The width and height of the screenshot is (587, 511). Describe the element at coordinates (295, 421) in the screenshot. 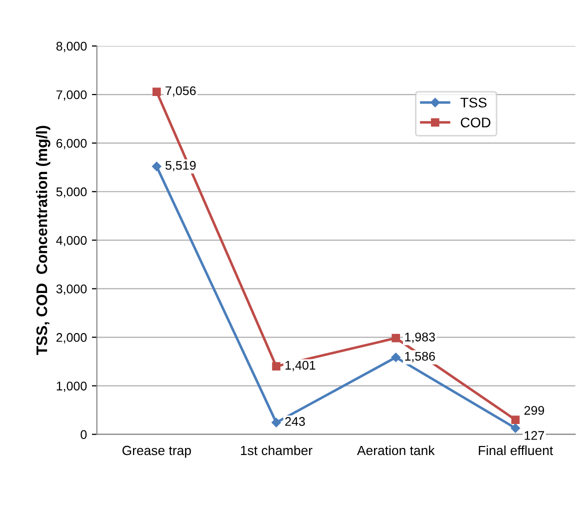

I see `data-label: 243` at that location.